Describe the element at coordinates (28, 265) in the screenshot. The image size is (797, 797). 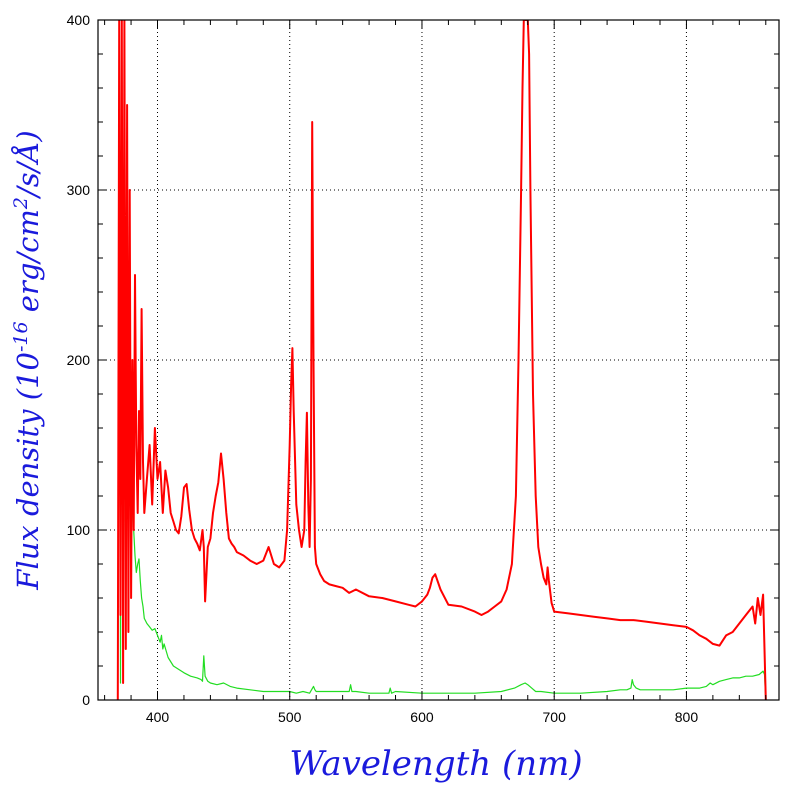
I see `y-axis-title-mid: erg/cm` at that location.